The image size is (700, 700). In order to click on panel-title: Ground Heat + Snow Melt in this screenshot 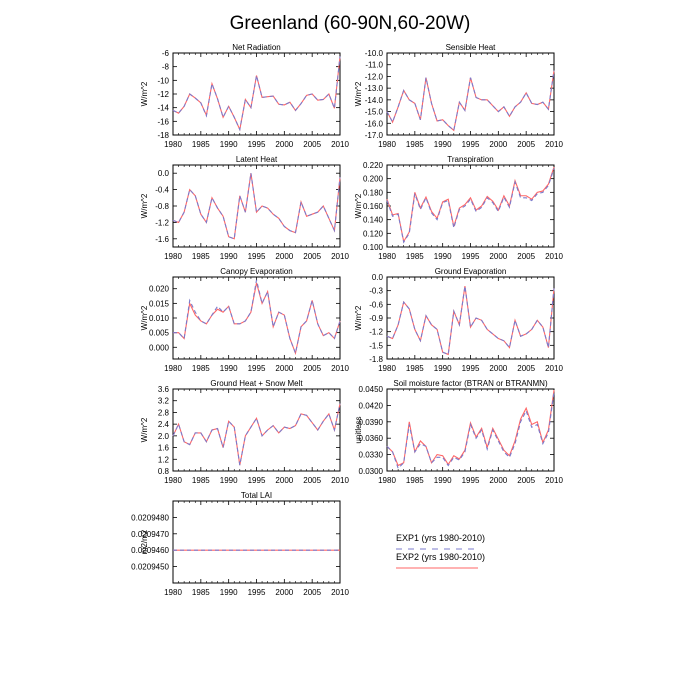, I will do `click(256, 383)`.